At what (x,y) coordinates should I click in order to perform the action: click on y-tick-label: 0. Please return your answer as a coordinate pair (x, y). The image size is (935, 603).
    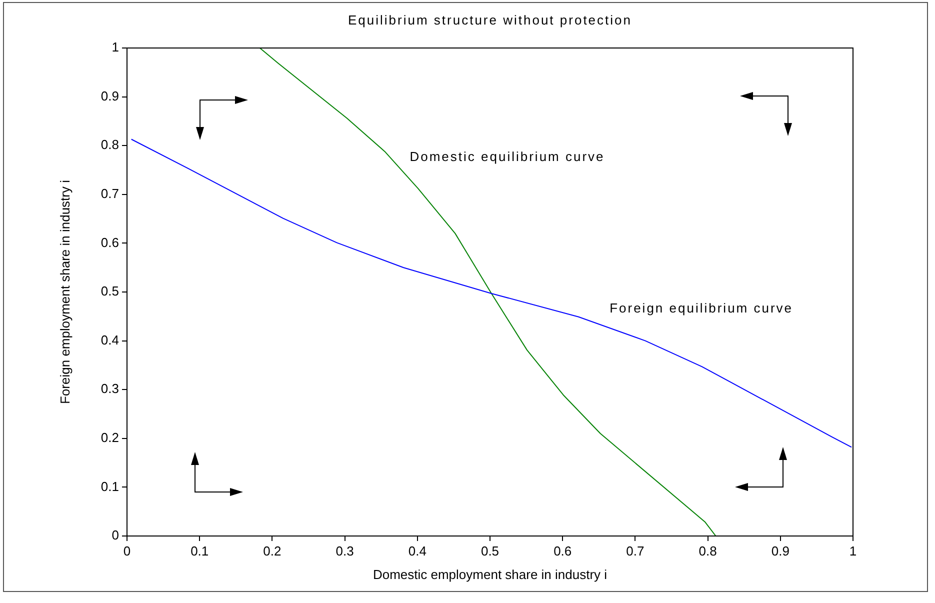
    Looking at the image, I should click on (115, 535).